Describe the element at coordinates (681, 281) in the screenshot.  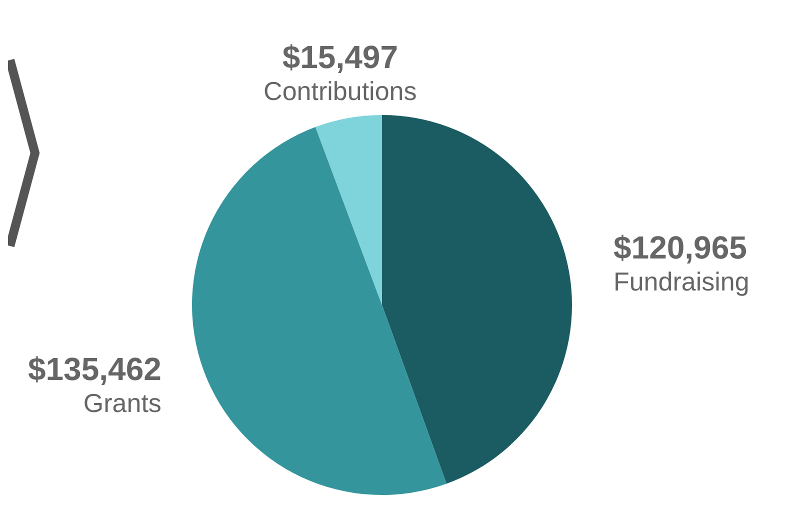
I see `slice-label: Fundraising` at that location.